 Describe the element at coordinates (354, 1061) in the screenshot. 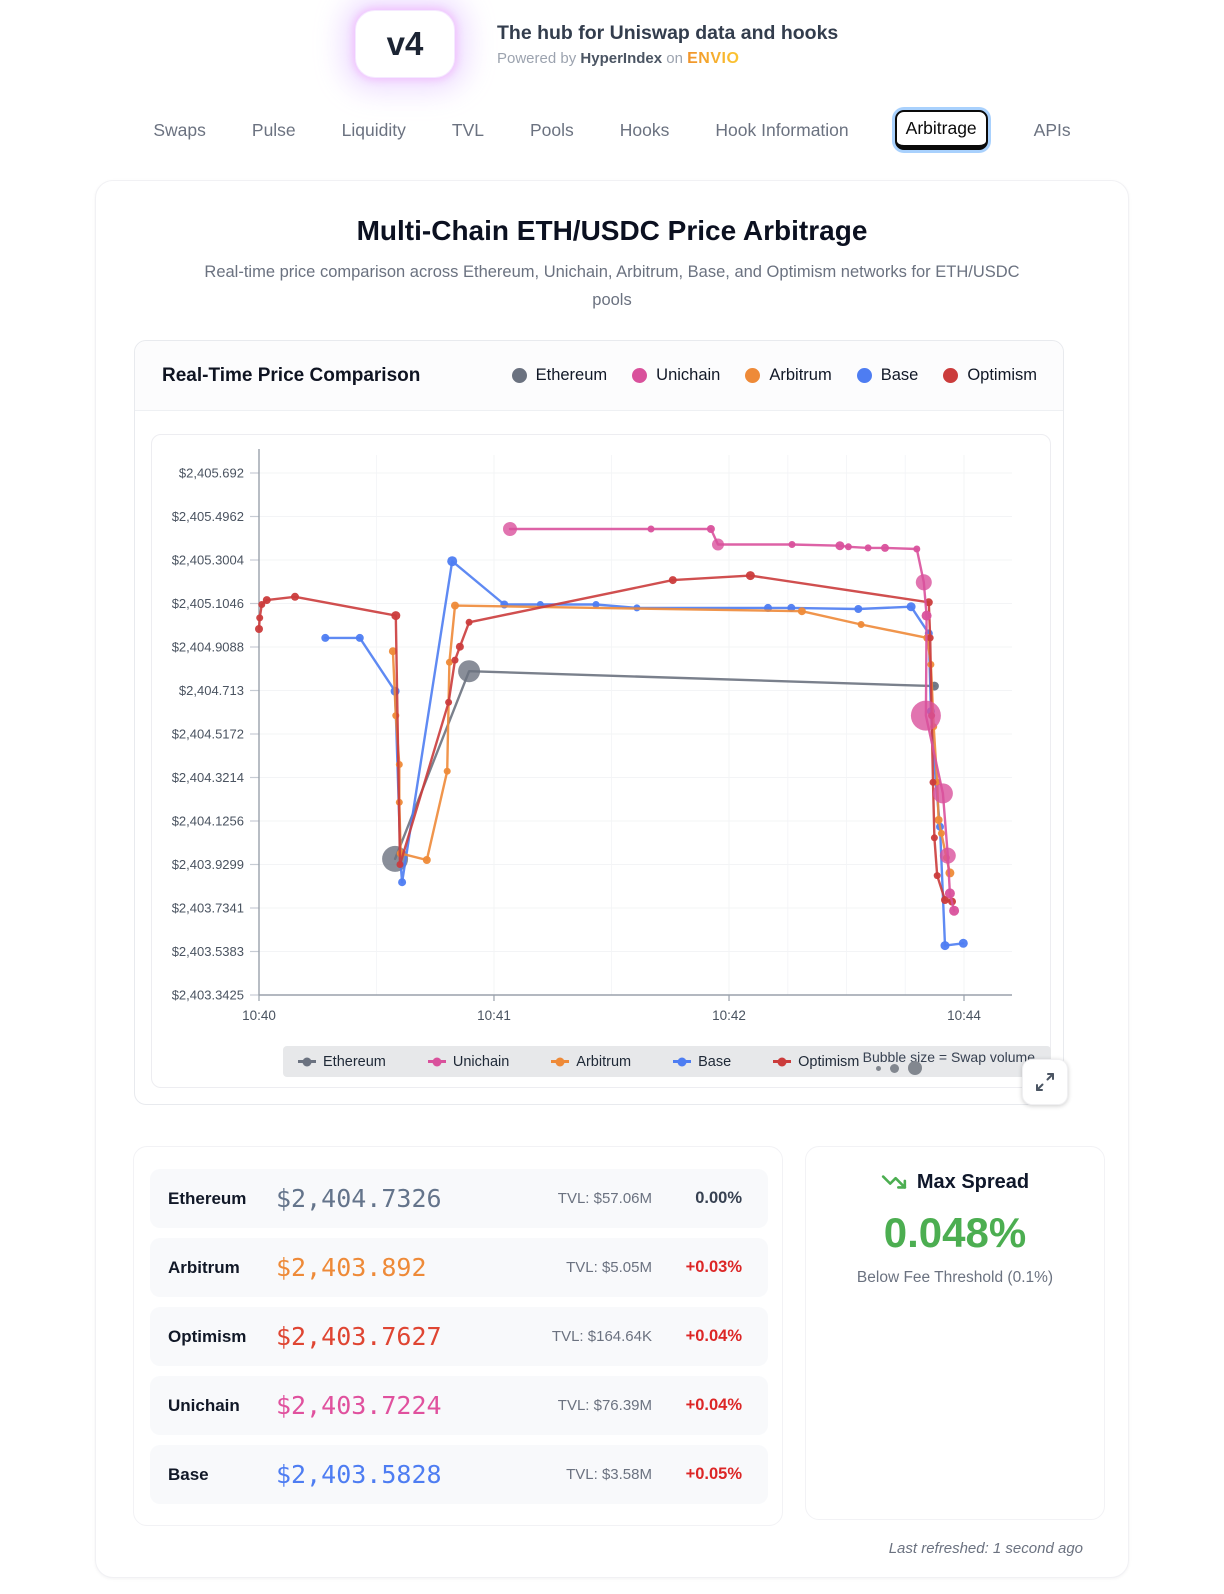

I see `bar-legend-label: Ethereum` at that location.